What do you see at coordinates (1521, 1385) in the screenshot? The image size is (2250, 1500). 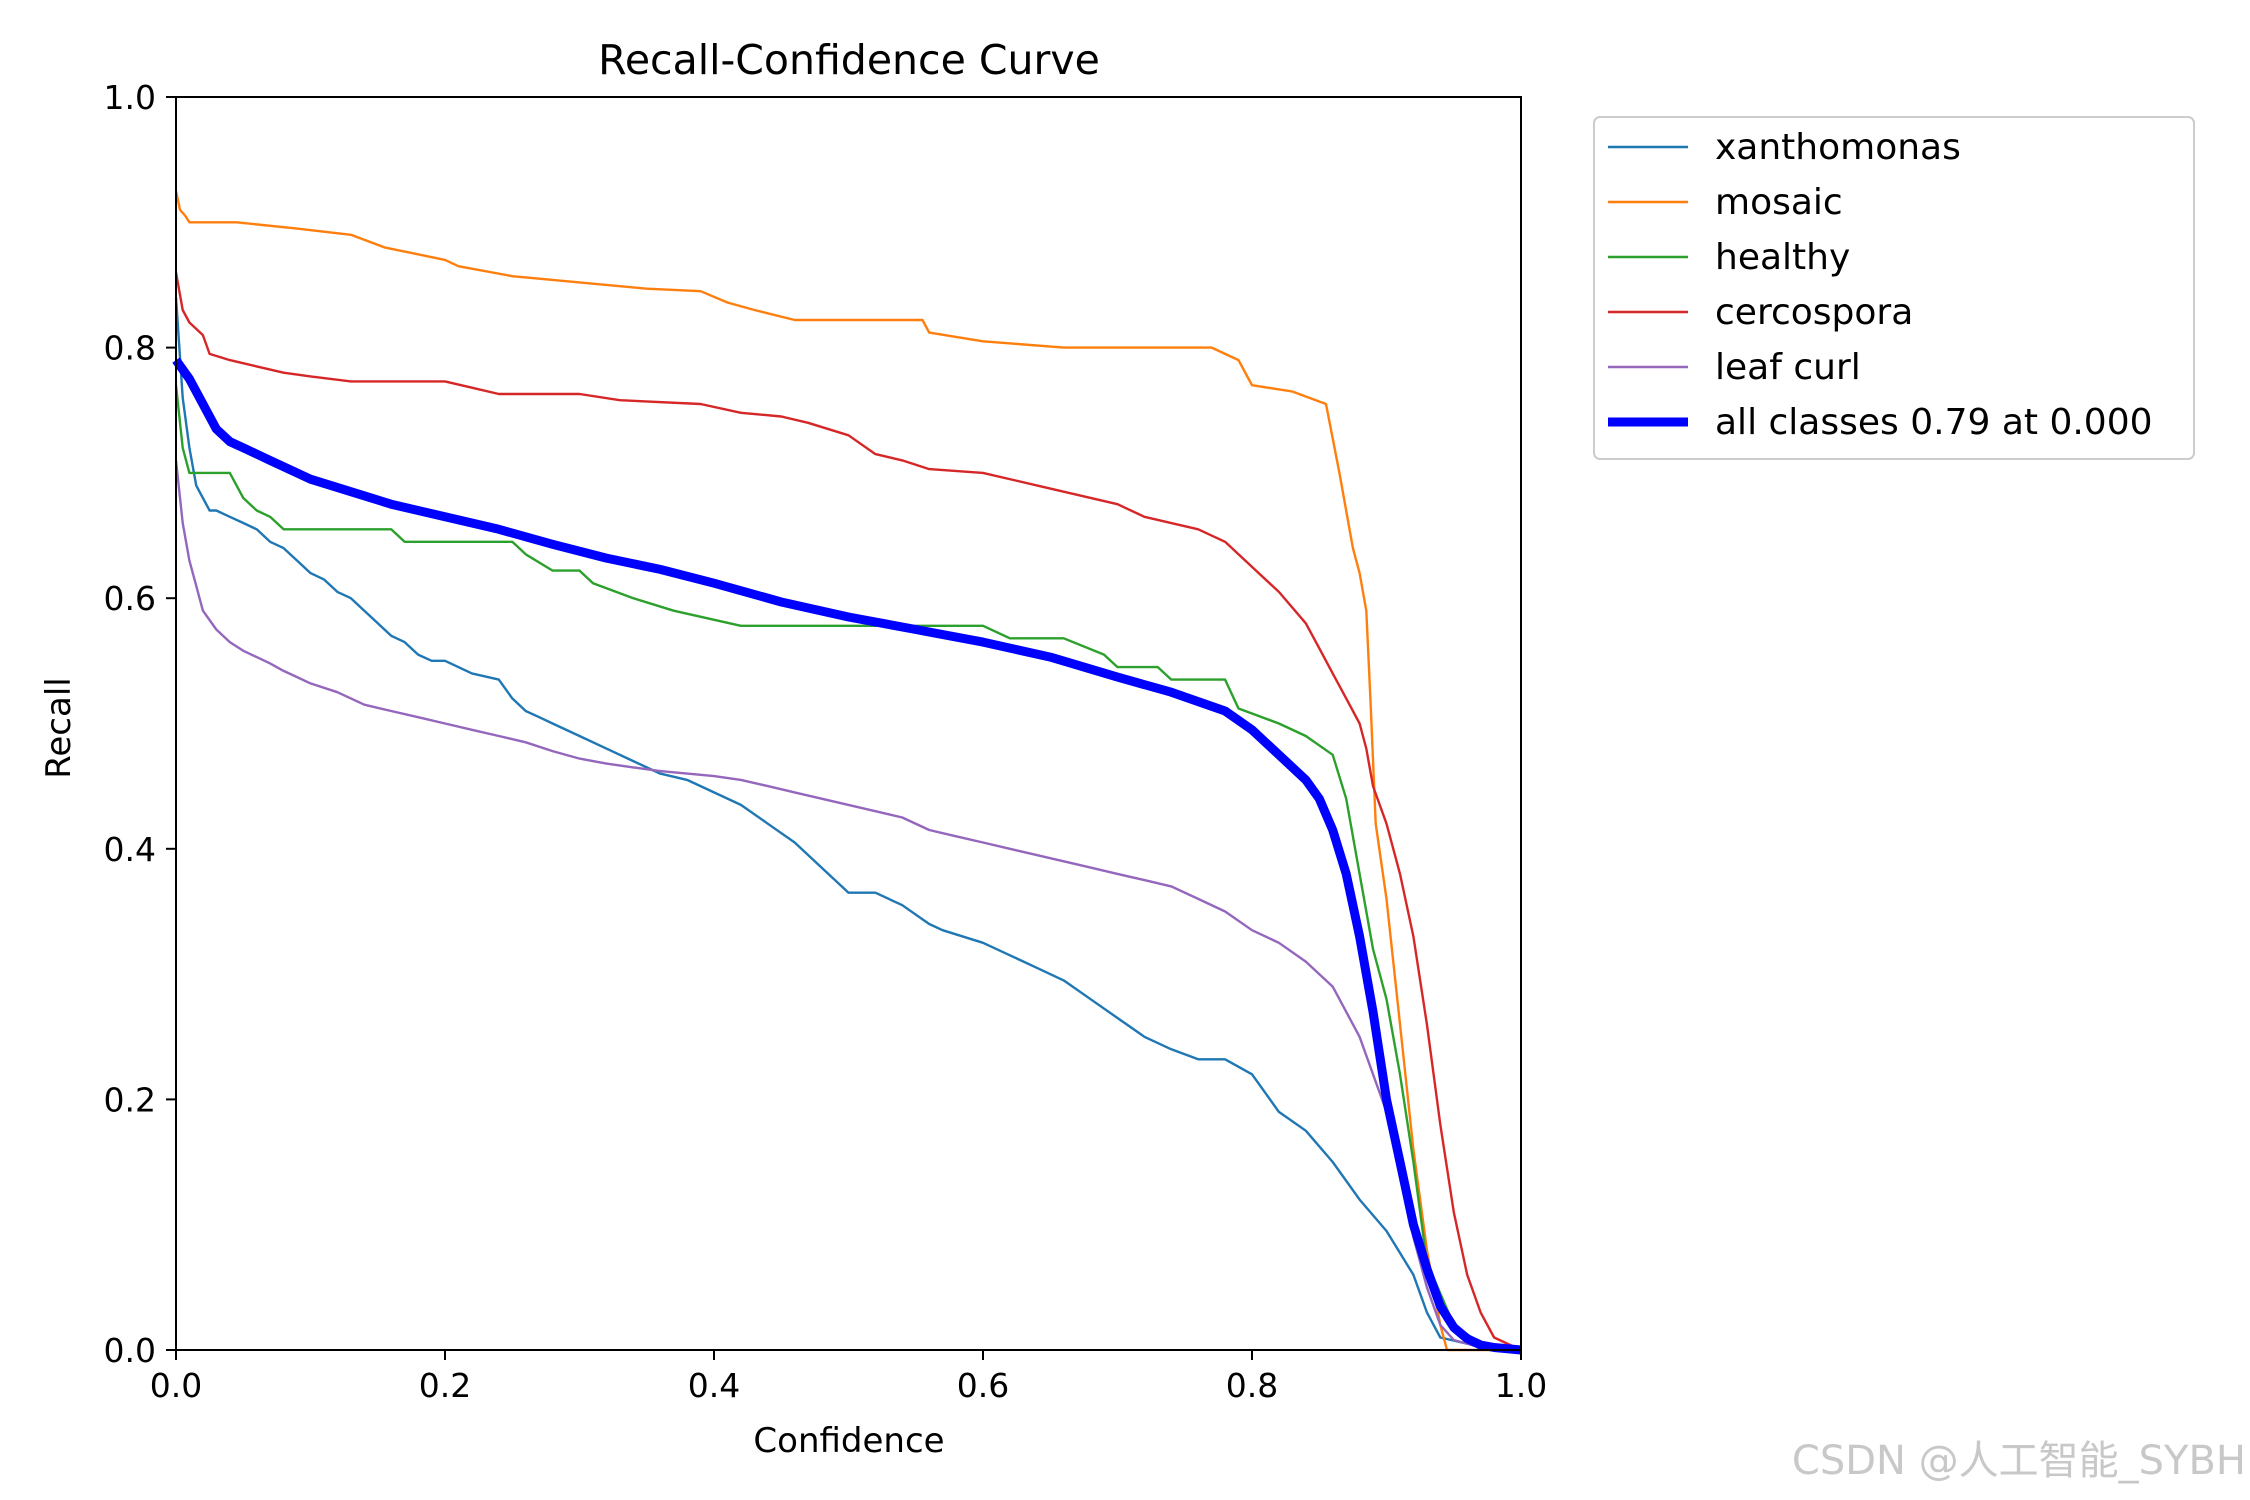 I see `x-tick-label: 1.0` at bounding box center [1521, 1385].